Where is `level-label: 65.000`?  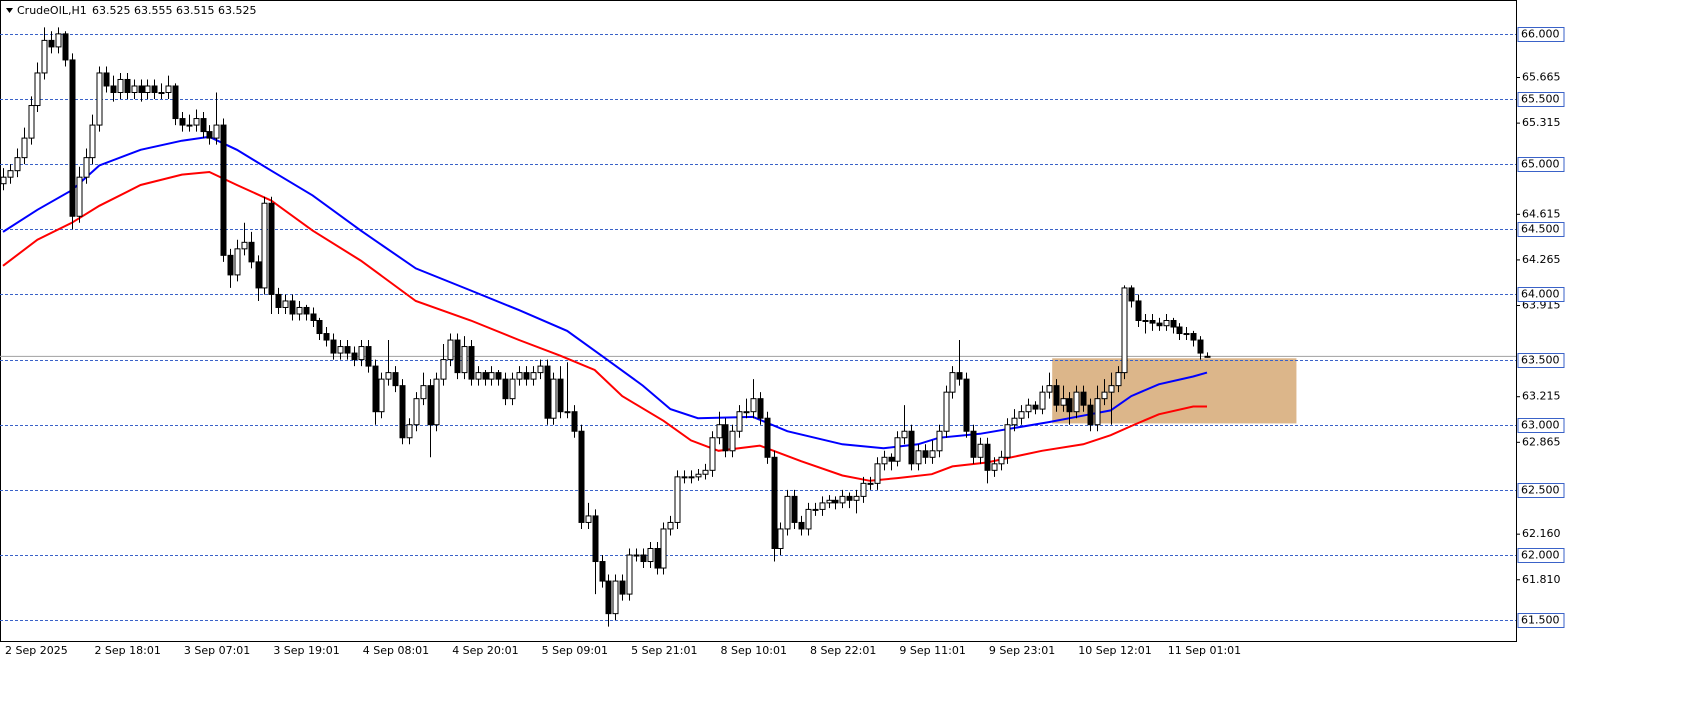
level-label: 65.000 is located at coordinates (1540, 164).